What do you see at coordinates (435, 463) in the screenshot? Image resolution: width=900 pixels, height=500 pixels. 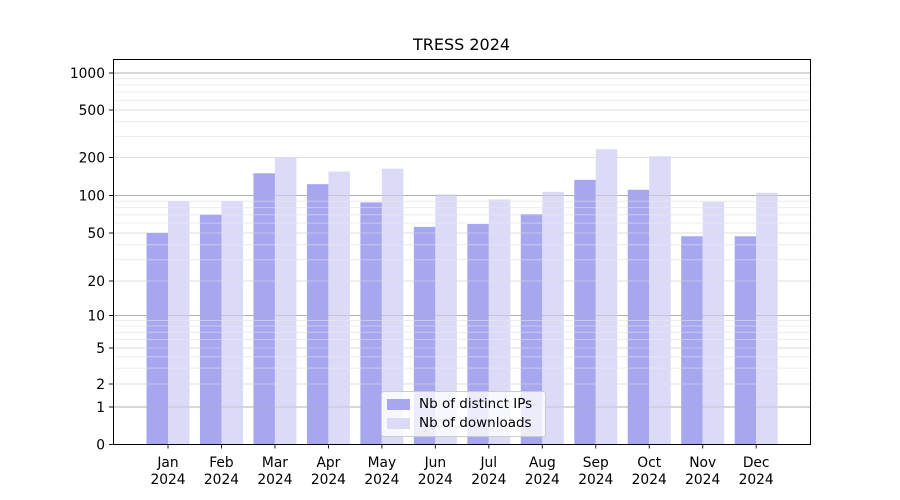 I see `x-tick-label-month: Jun` at bounding box center [435, 463].